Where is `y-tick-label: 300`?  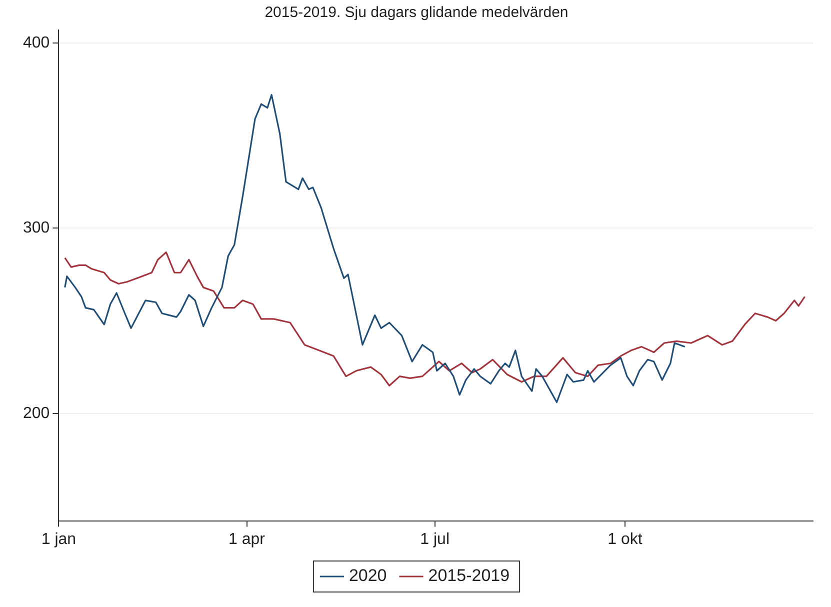
y-tick-label: 300 is located at coordinates (36, 228).